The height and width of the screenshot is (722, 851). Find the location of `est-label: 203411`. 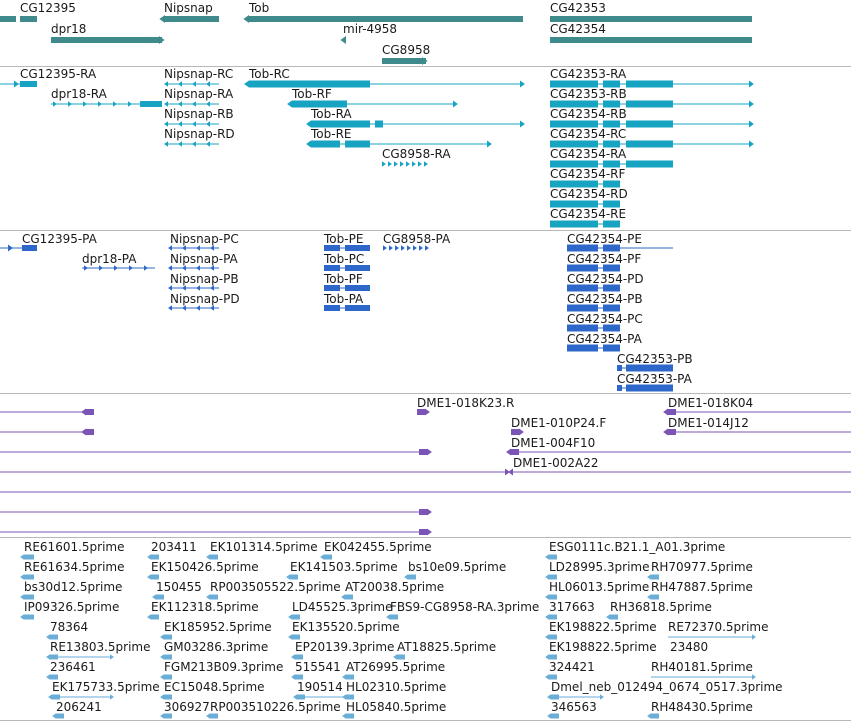

est-label: 203411 is located at coordinates (174, 547).